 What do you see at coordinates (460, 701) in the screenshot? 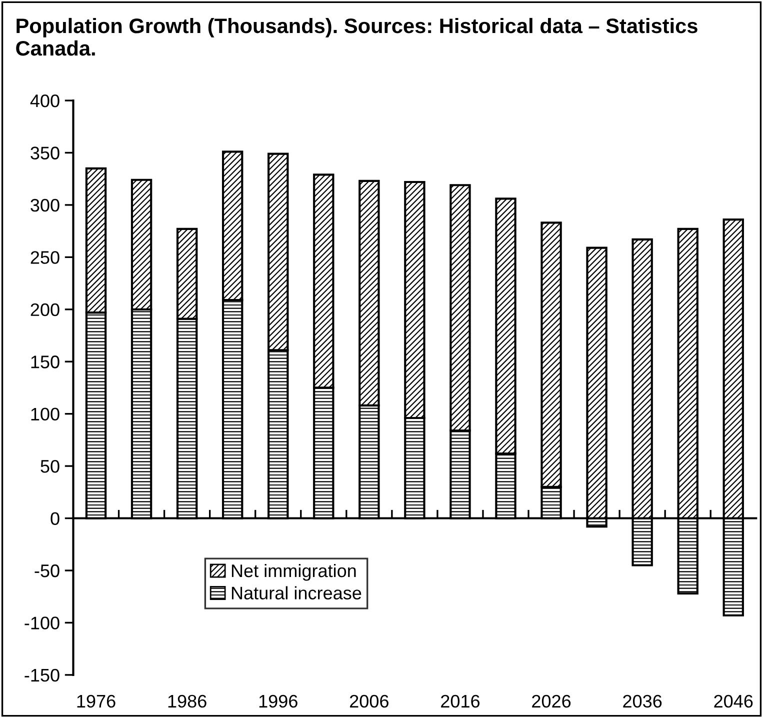
I see `x-tick-label: 2016` at bounding box center [460, 701].